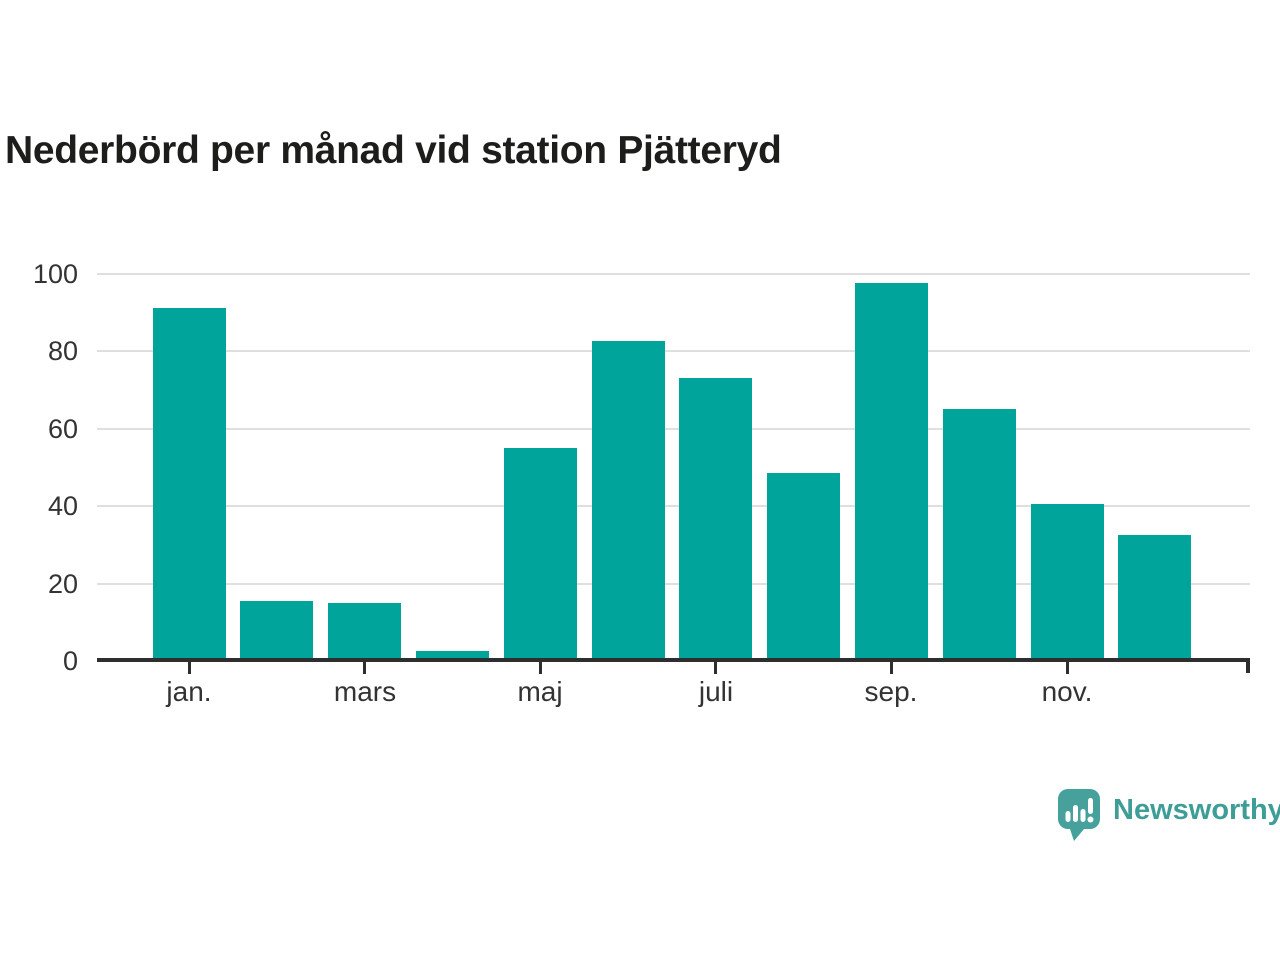  What do you see at coordinates (673, 660) in the screenshot?
I see `x-axis-line` at bounding box center [673, 660].